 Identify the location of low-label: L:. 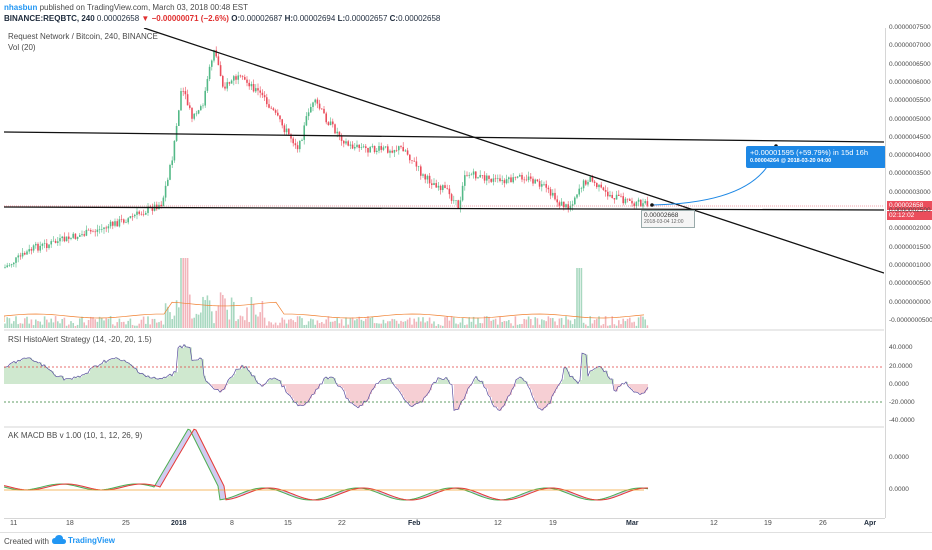
(341, 18).